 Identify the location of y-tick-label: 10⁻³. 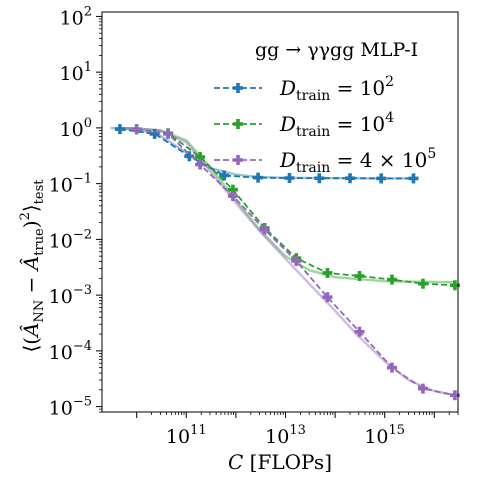
(70, 295).